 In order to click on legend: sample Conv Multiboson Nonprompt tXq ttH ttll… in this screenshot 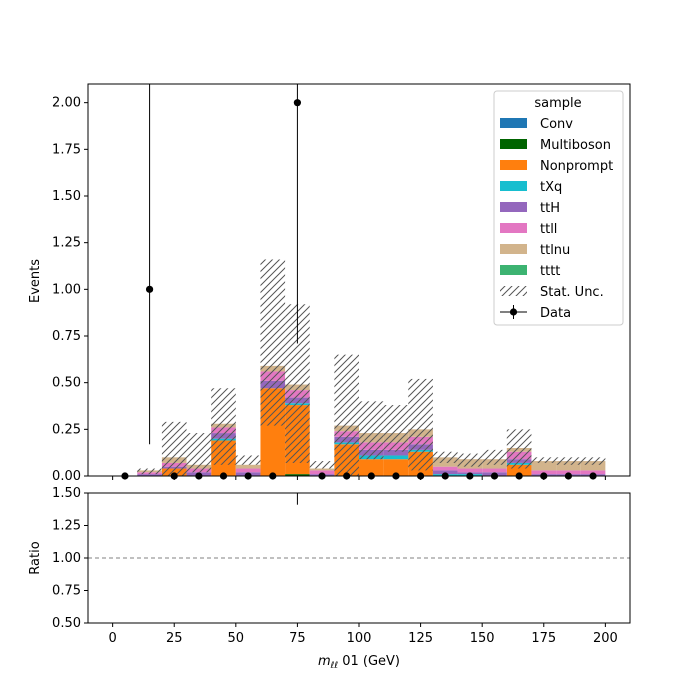, I will do `click(558, 208)`.